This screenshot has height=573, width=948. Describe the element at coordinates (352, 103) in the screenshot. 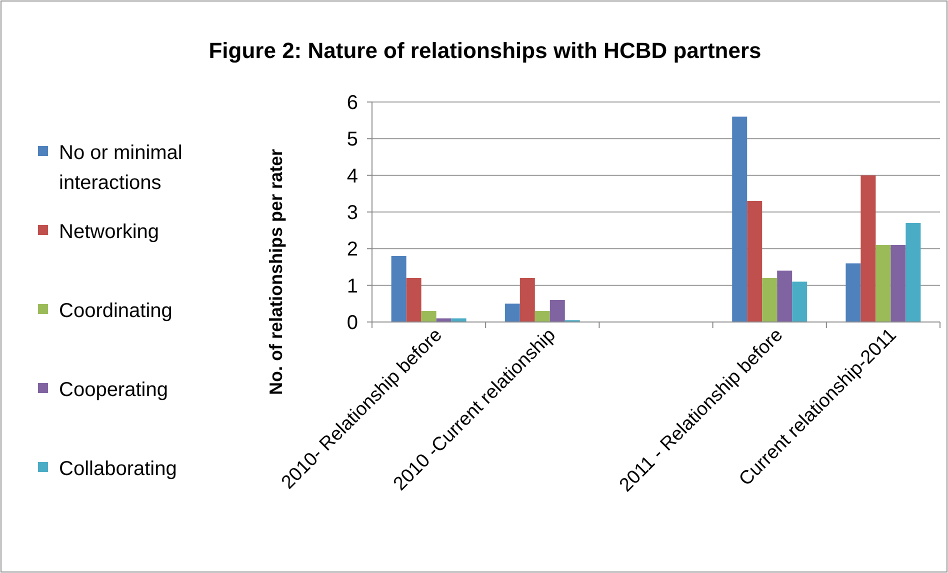

I see `y-tick-label: 6` at that location.